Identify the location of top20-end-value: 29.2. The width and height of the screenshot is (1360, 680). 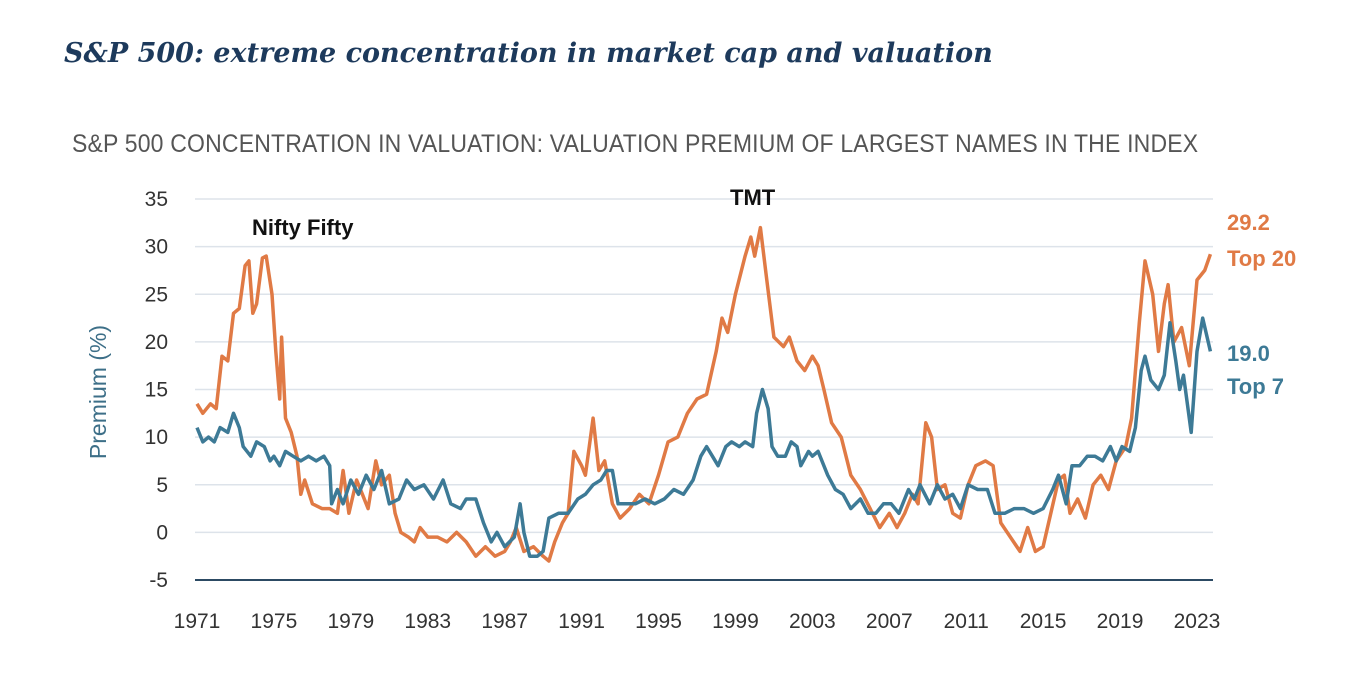
(1248, 222).